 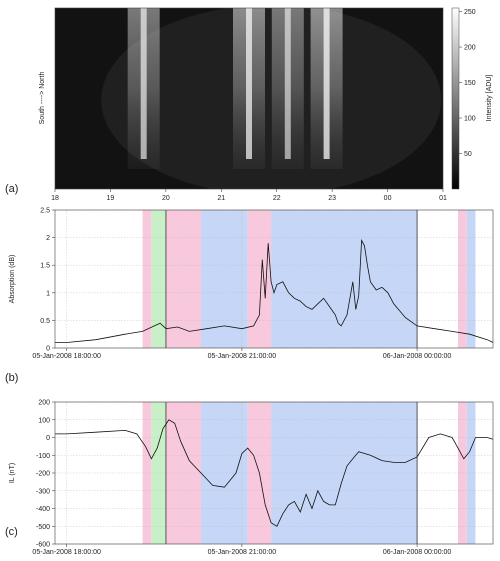 I want to click on colorbar-tick-label: 250, so click(x=470, y=12).